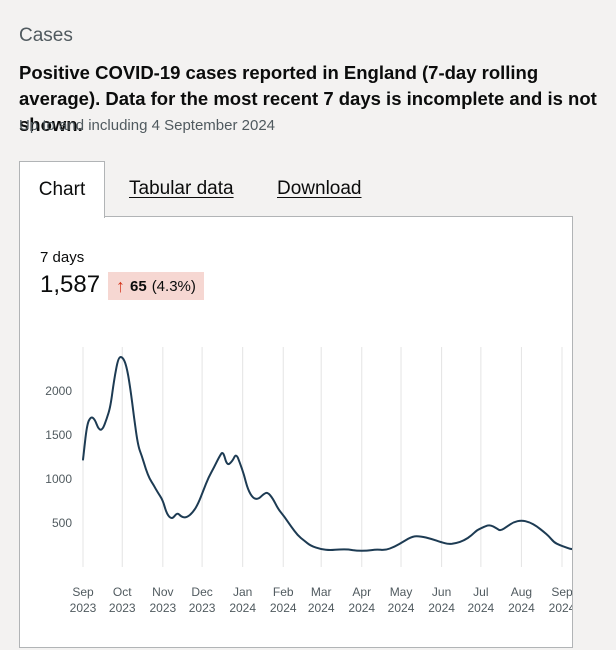  I want to click on tab-download: Download, so click(319, 188).